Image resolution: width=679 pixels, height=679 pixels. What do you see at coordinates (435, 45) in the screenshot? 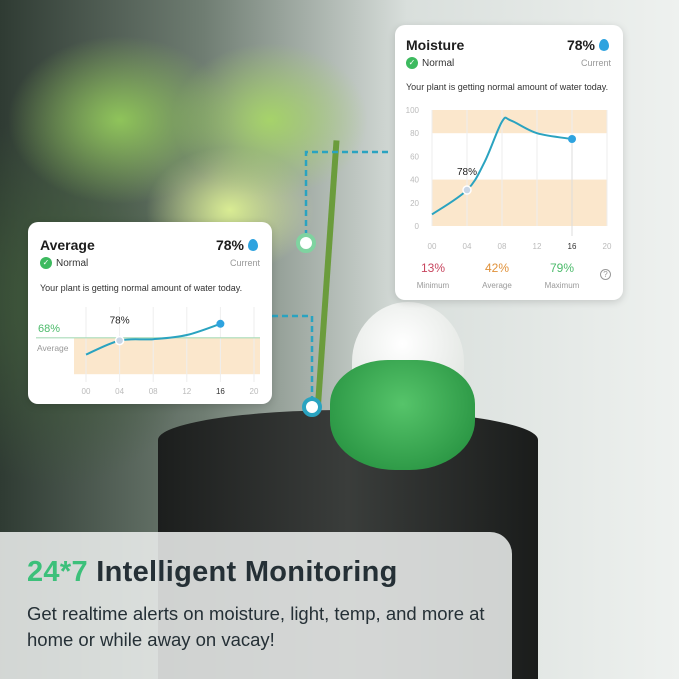
I see `card-title: Moisture` at bounding box center [435, 45].